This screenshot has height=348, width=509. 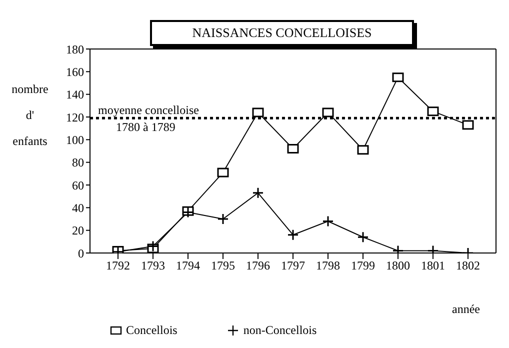 What do you see at coordinates (75, 49) in the screenshot?
I see `y-tick-label: 180` at bounding box center [75, 49].